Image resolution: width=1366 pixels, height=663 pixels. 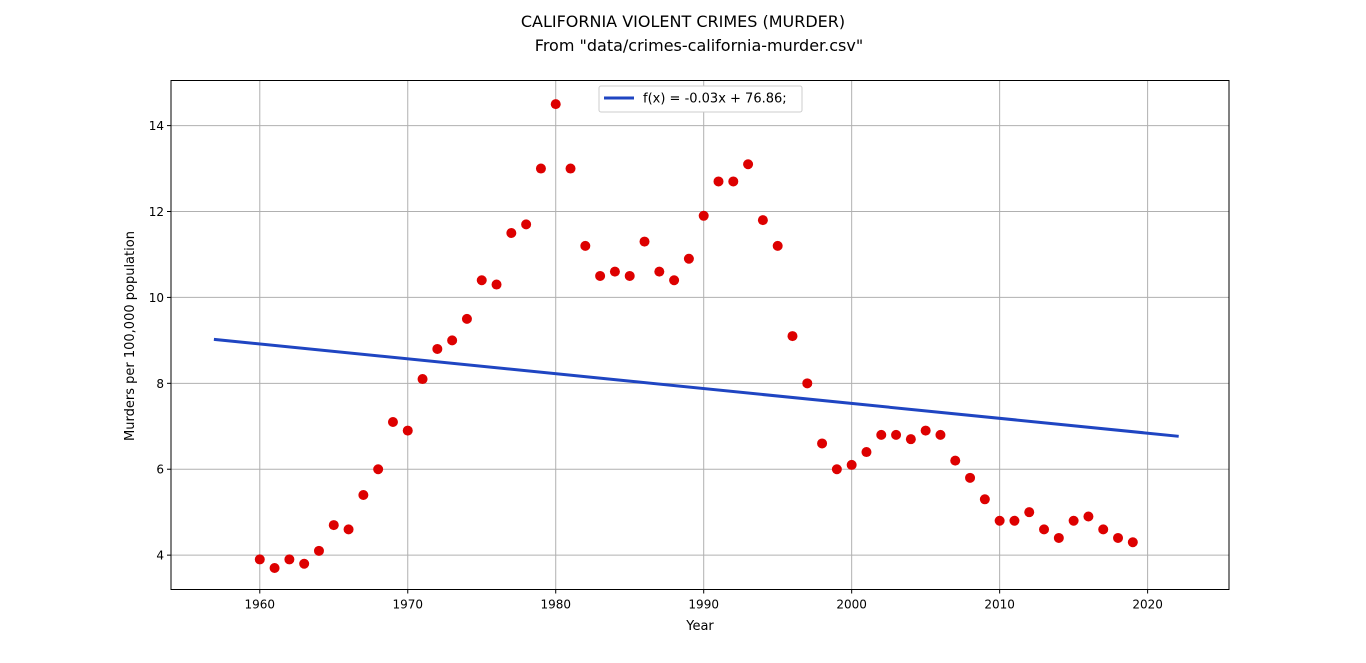 I want to click on legend-box, so click(x=700, y=99).